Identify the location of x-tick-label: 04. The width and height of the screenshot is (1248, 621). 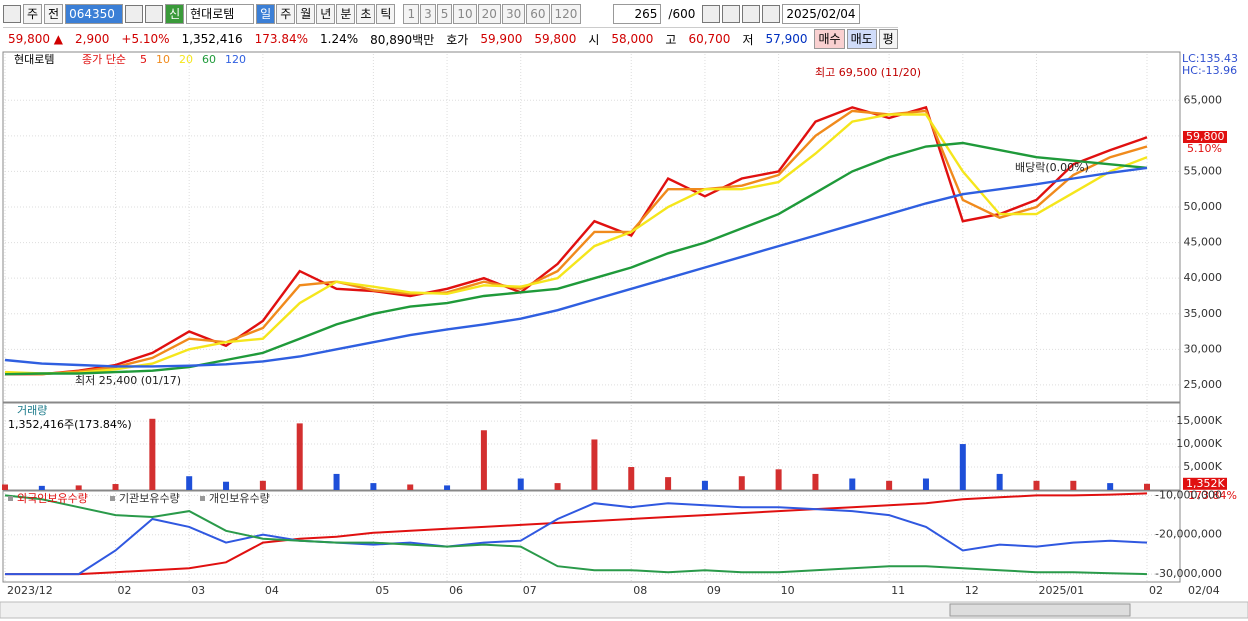
(272, 590).